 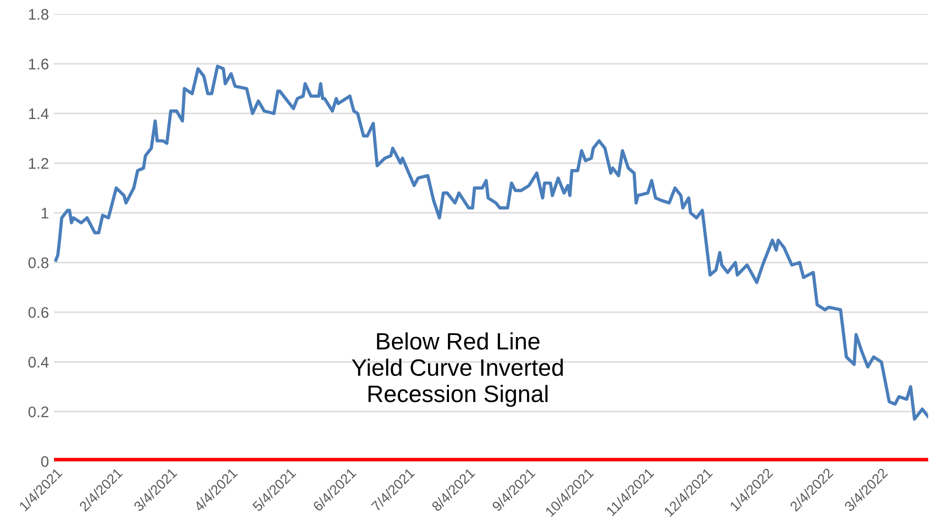 I want to click on y-tick-label: 0.6, so click(x=38, y=312).